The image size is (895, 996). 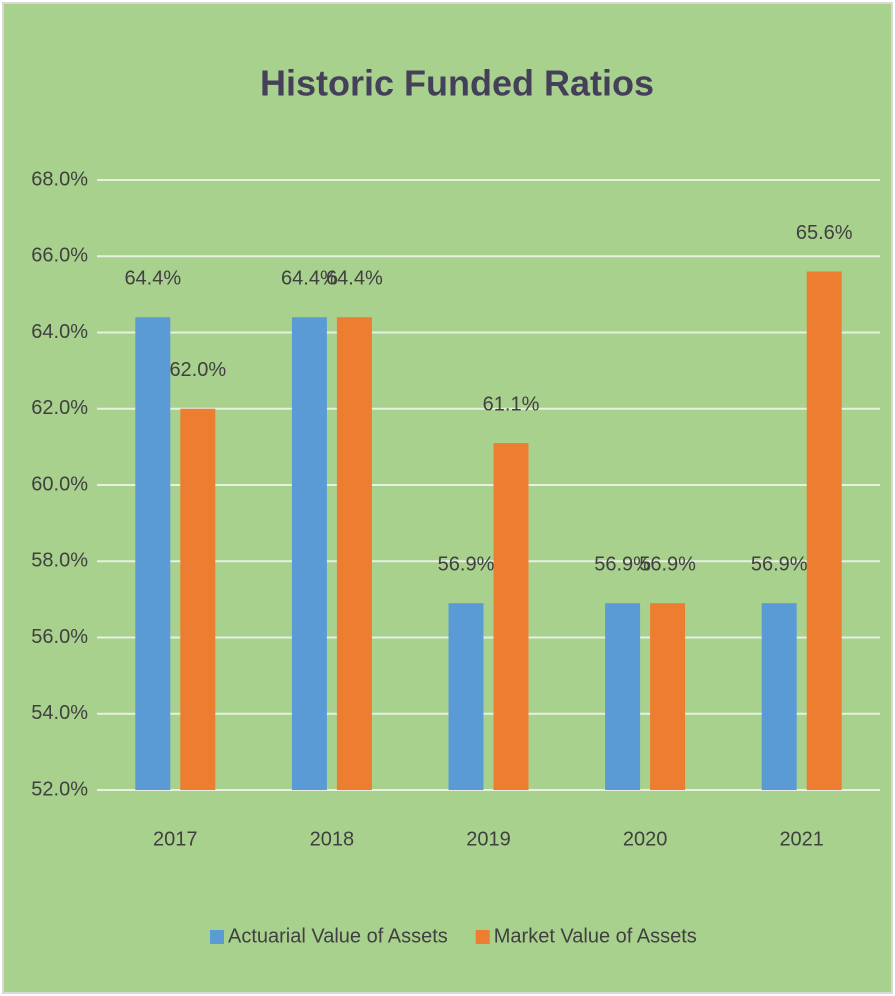 What do you see at coordinates (338, 936) in the screenshot?
I see `legend-label: Actuarial Value of Assets` at bounding box center [338, 936].